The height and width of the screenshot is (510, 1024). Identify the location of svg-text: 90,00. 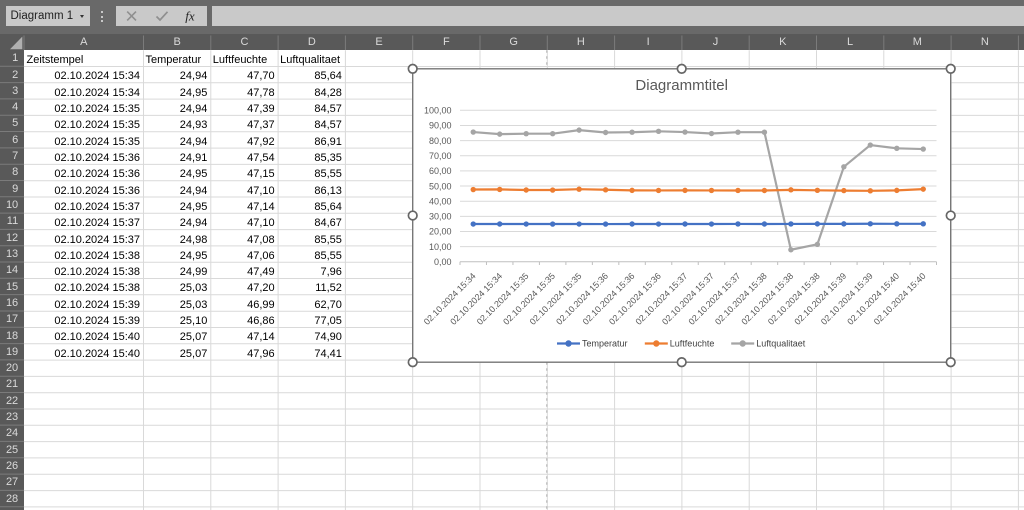
(440, 126).